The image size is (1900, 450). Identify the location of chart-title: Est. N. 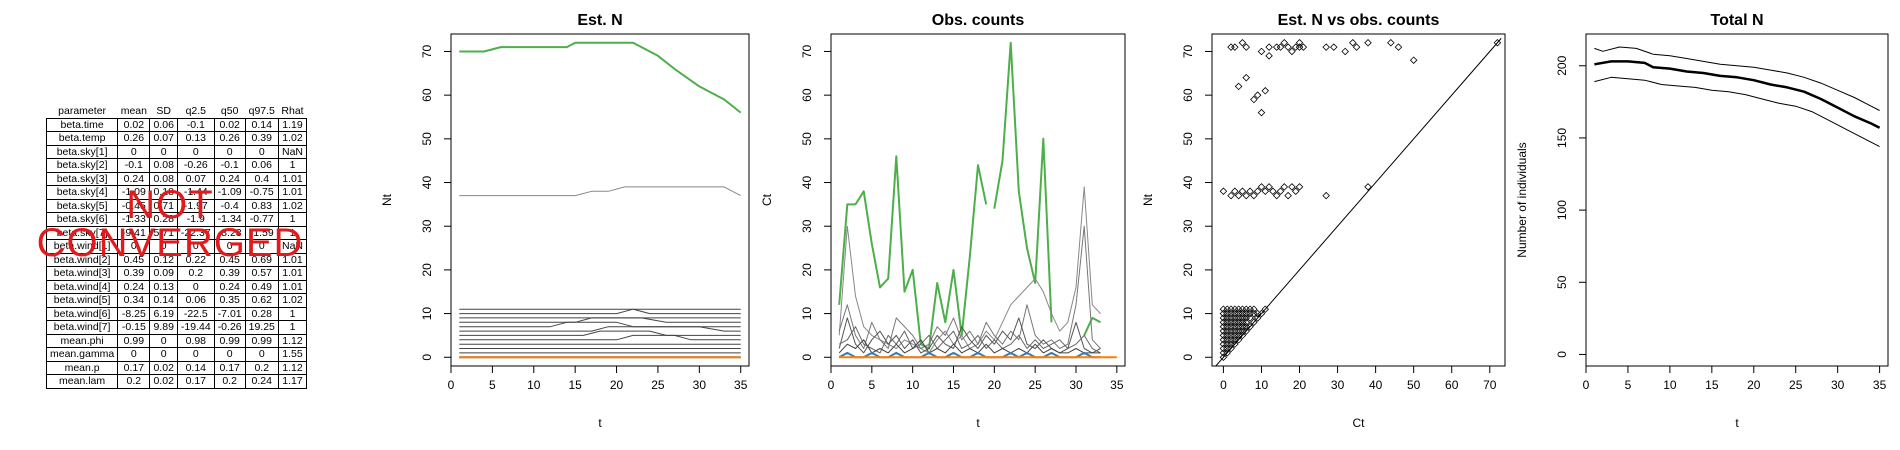
(599, 20).